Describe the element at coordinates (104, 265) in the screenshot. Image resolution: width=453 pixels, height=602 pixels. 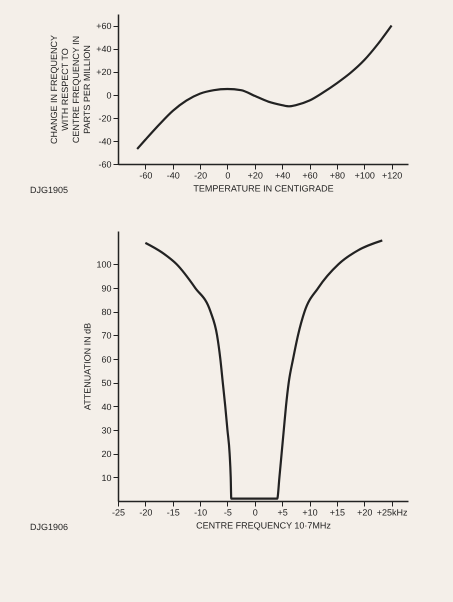
I see `y-tick-label: 100` at that location.